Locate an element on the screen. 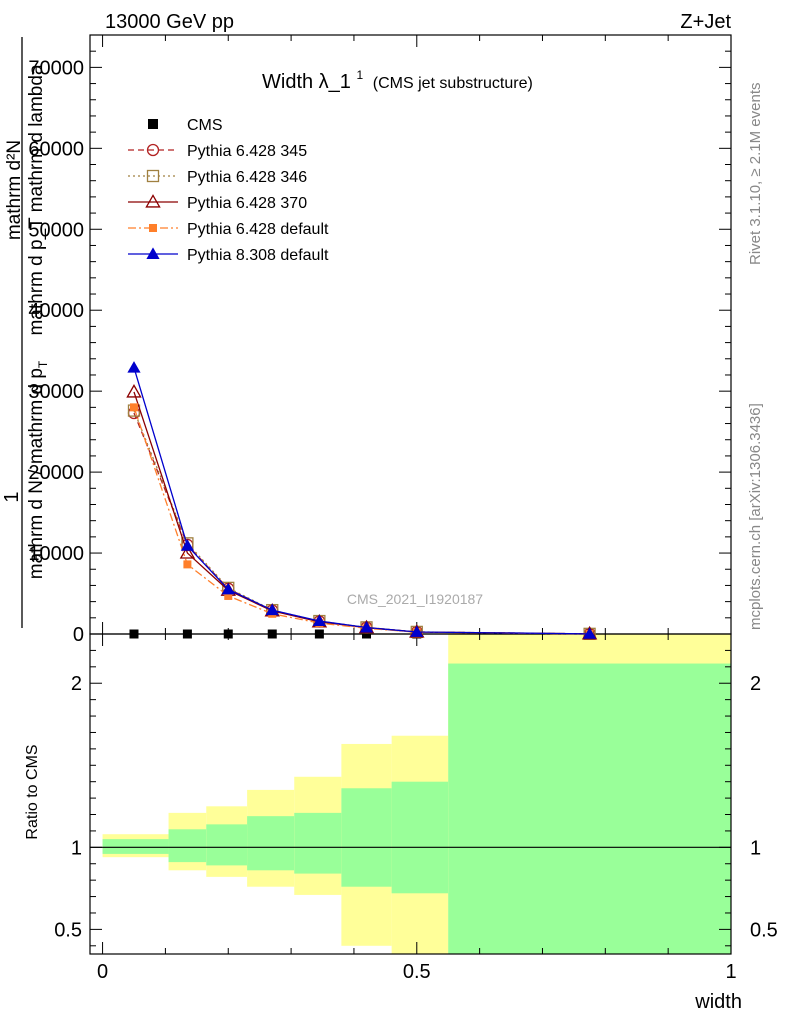  chart-title-sup: 1 is located at coordinates (360, 75).